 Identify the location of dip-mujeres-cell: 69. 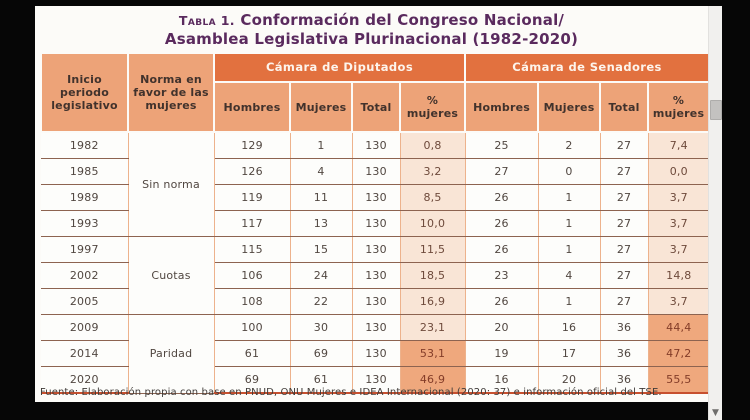
(321, 353).